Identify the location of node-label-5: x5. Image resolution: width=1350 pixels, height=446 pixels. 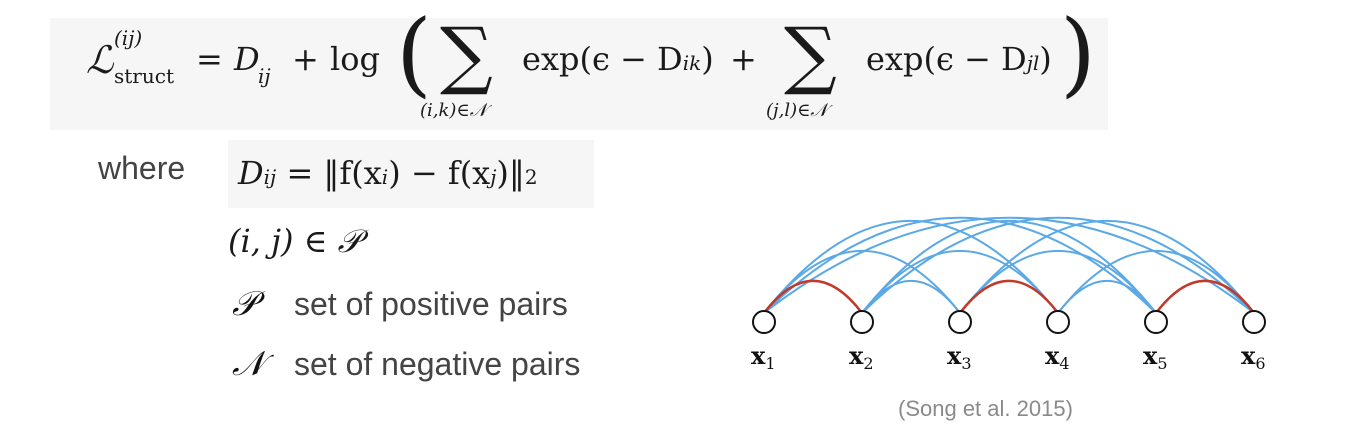
(1155, 357).